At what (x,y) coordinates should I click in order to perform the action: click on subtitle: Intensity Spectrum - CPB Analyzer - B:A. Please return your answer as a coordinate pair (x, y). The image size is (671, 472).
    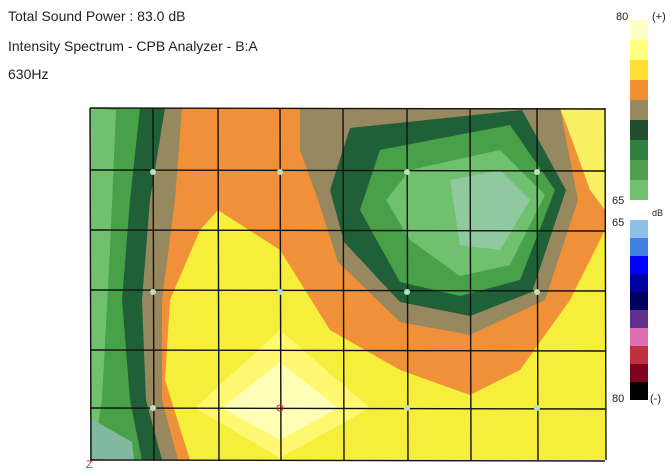
    Looking at the image, I should click on (133, 46).